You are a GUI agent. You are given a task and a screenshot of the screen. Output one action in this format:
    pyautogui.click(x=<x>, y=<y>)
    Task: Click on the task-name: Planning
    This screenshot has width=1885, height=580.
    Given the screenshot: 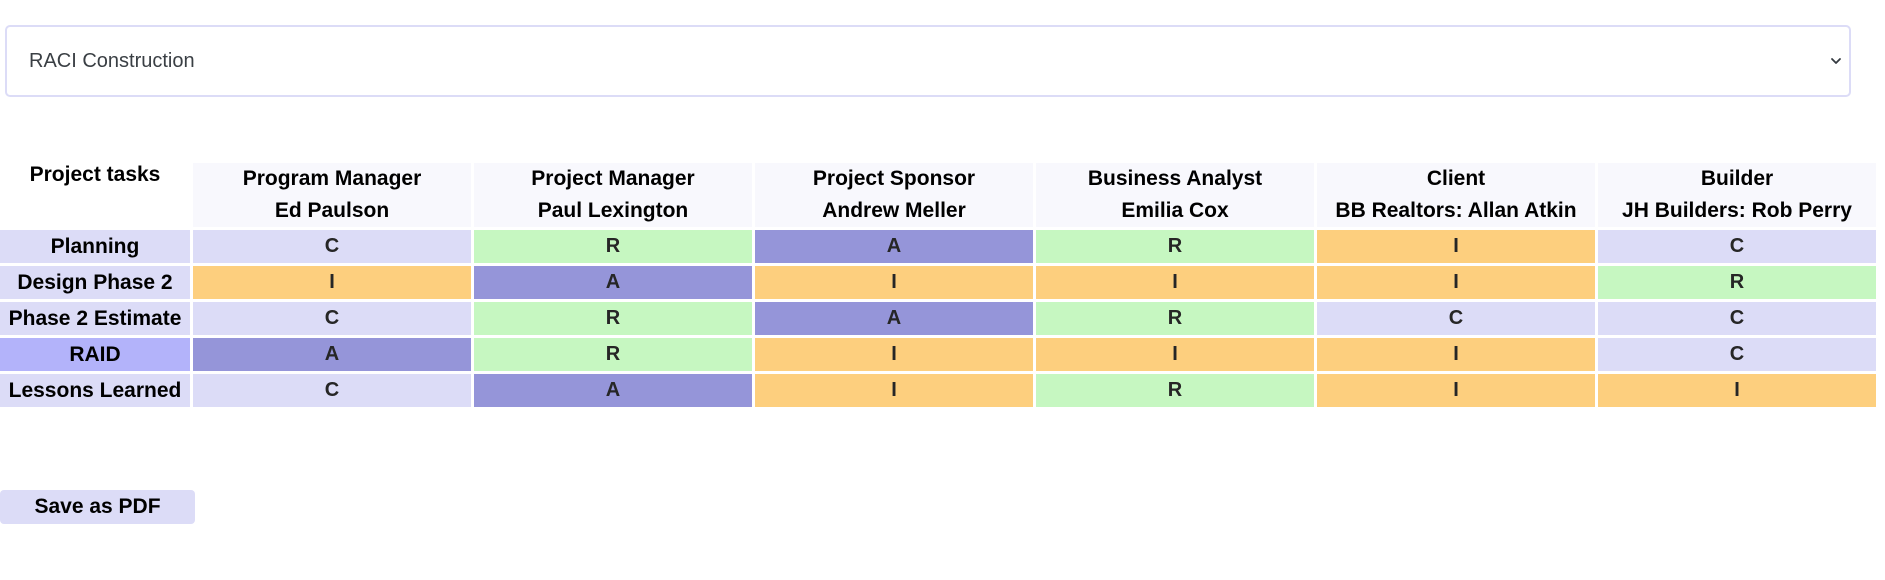 What is the action you would take?
    pyautogui.click(x=95, y=246)
    